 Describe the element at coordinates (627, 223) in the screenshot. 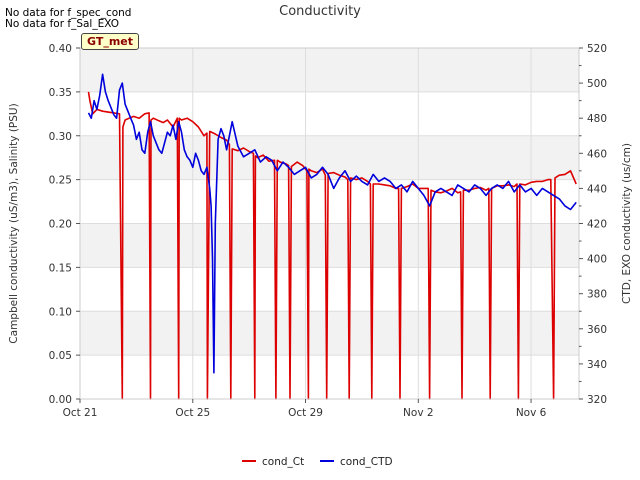

I see `y-axis-label-right: CTD, EXO conductivity (us/cm)` at that location.